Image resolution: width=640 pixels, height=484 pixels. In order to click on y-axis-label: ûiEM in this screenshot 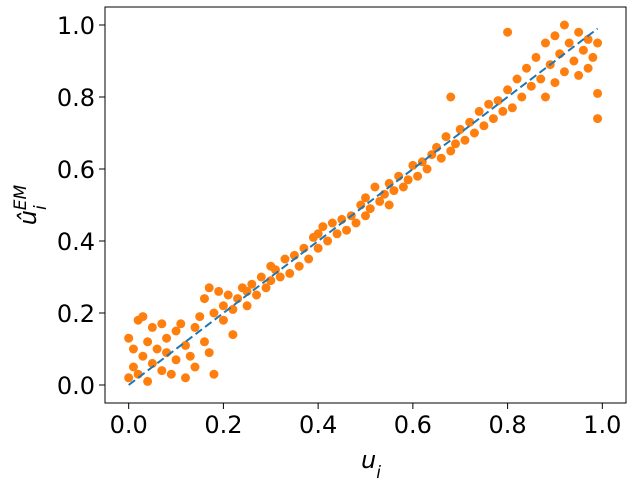, I will do `click(31, 204)`.